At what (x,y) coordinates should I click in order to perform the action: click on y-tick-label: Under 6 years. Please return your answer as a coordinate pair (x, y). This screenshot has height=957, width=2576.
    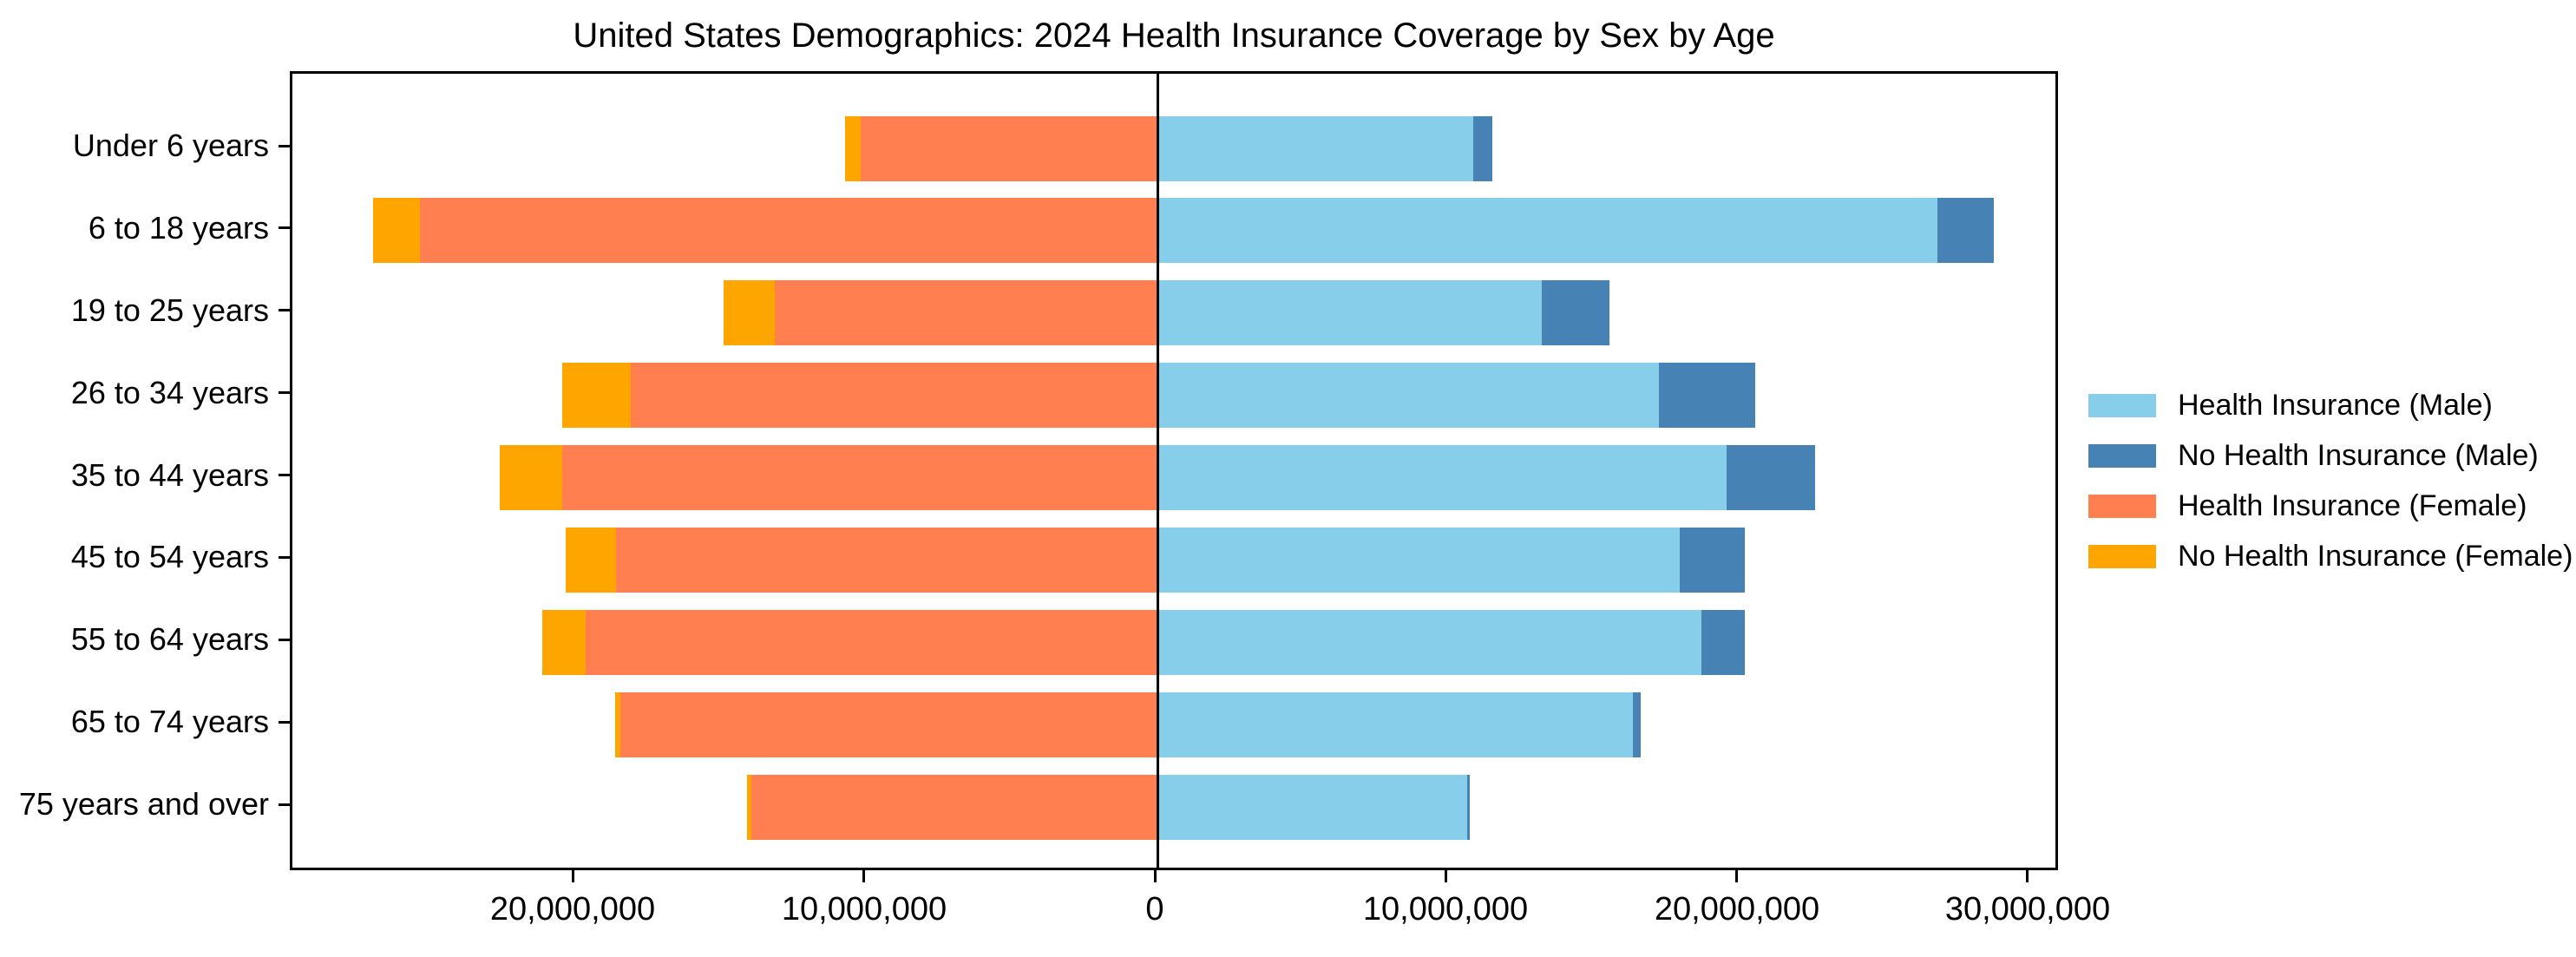
    Looking at the image, I should click on (170, 145).